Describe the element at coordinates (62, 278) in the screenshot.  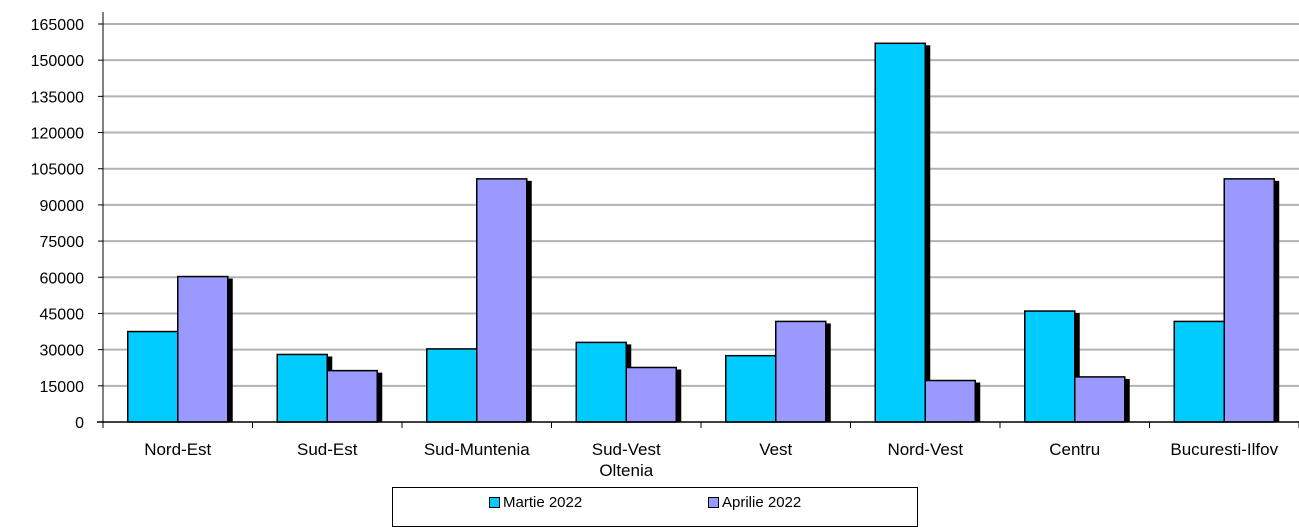
I see `y-tick-label: 60000` at that location.